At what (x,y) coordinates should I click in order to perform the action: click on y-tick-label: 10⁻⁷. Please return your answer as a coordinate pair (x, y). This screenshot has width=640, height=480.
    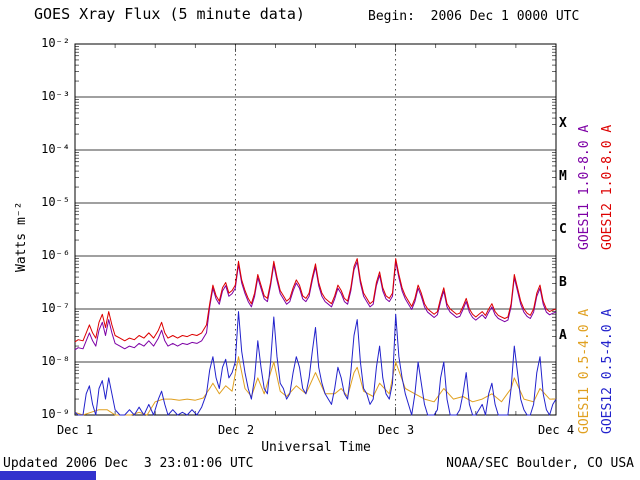
    Looking at the image, I should click on (55, 308).